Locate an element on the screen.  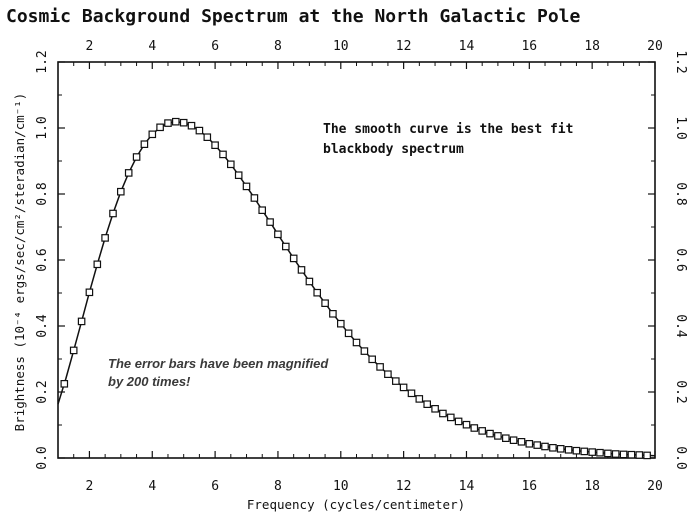
x-tick-label-top: 14 is located at coordinates (467, 46).